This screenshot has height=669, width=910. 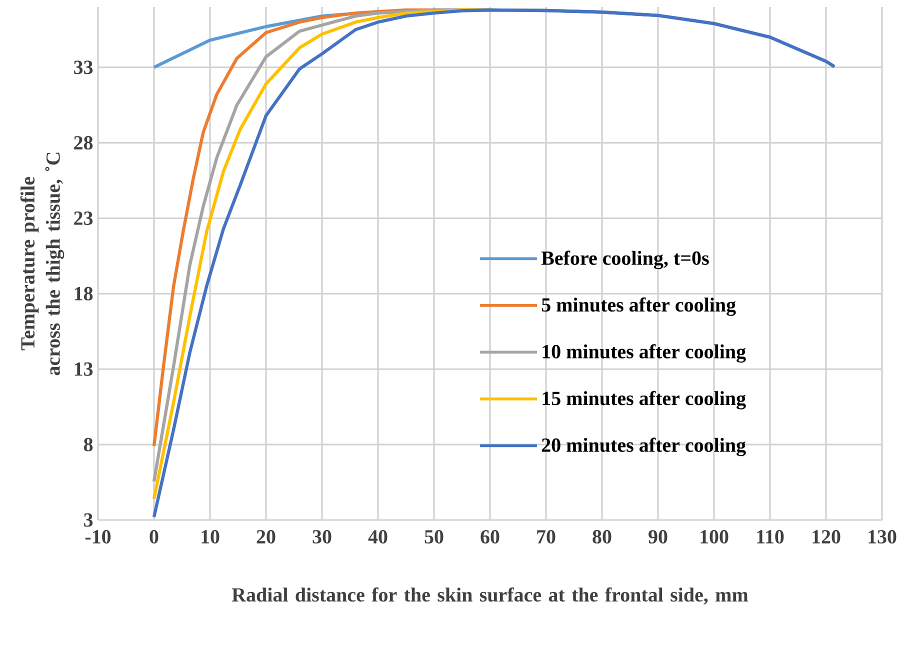 What do you see at coordinates (322, 537) in the screenshot?
I see `x-tick-label: 30` at bounding box center [322, 537].